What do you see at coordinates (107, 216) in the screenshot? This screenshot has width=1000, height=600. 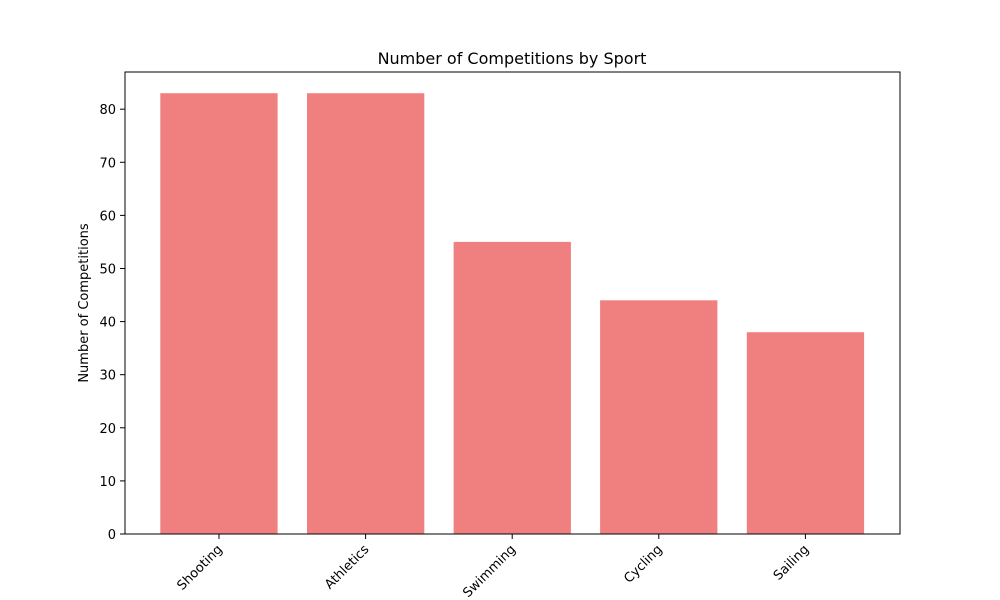 I see `y-tick-label: 60` at bounding box center [107, 216].